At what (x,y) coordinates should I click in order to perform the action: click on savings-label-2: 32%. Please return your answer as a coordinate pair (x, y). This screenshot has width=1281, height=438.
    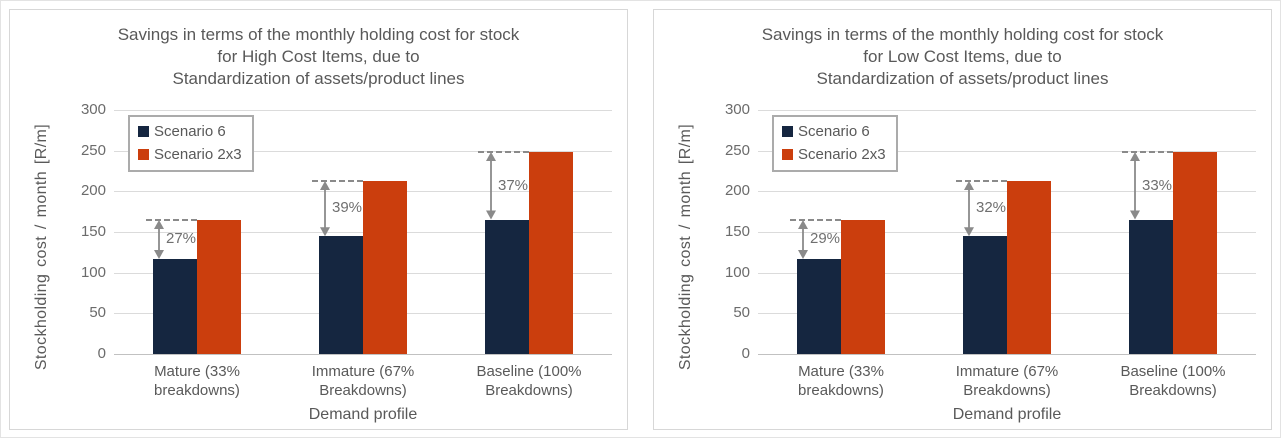
    Looking at the image, I should click on (991, 208).